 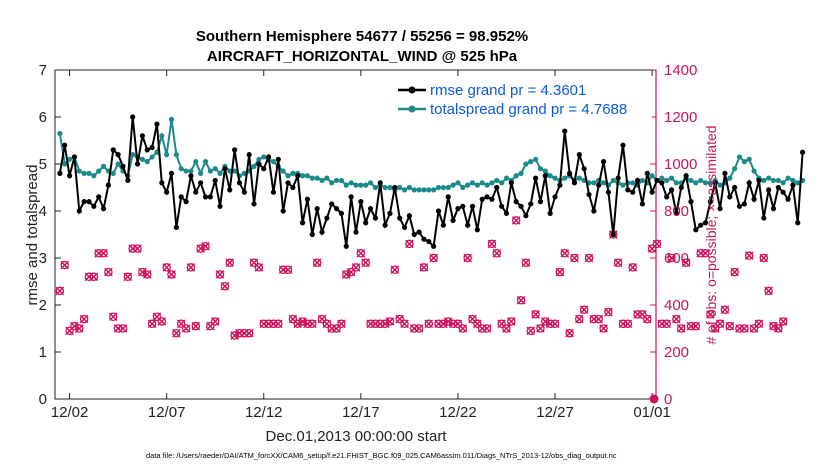 I want to click on y-tick-label: 0, so click(x=43, y=399).